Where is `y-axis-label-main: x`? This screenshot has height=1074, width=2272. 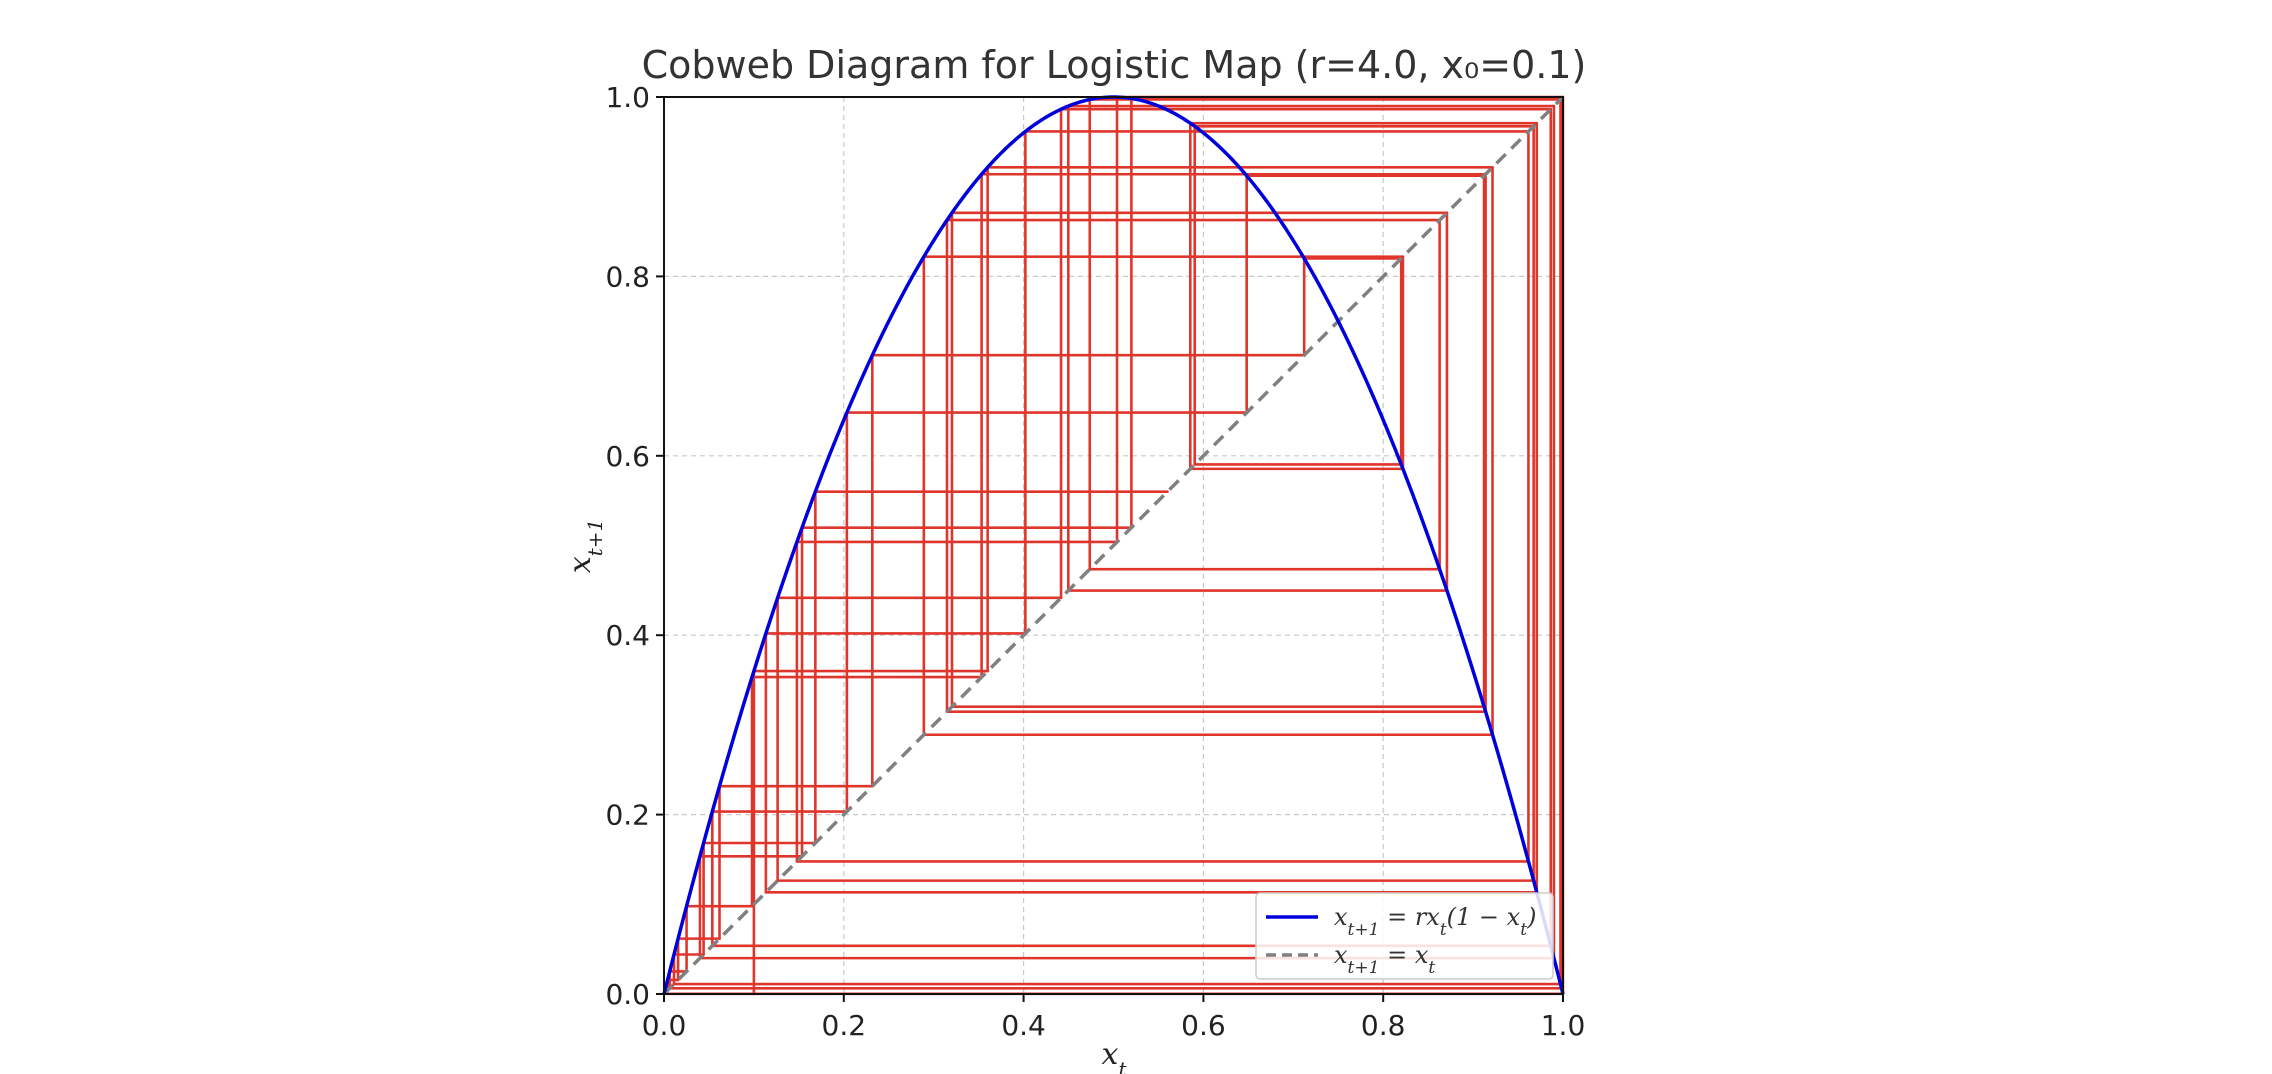 y-axis-label-main: x is located at coordinates (580, 564).